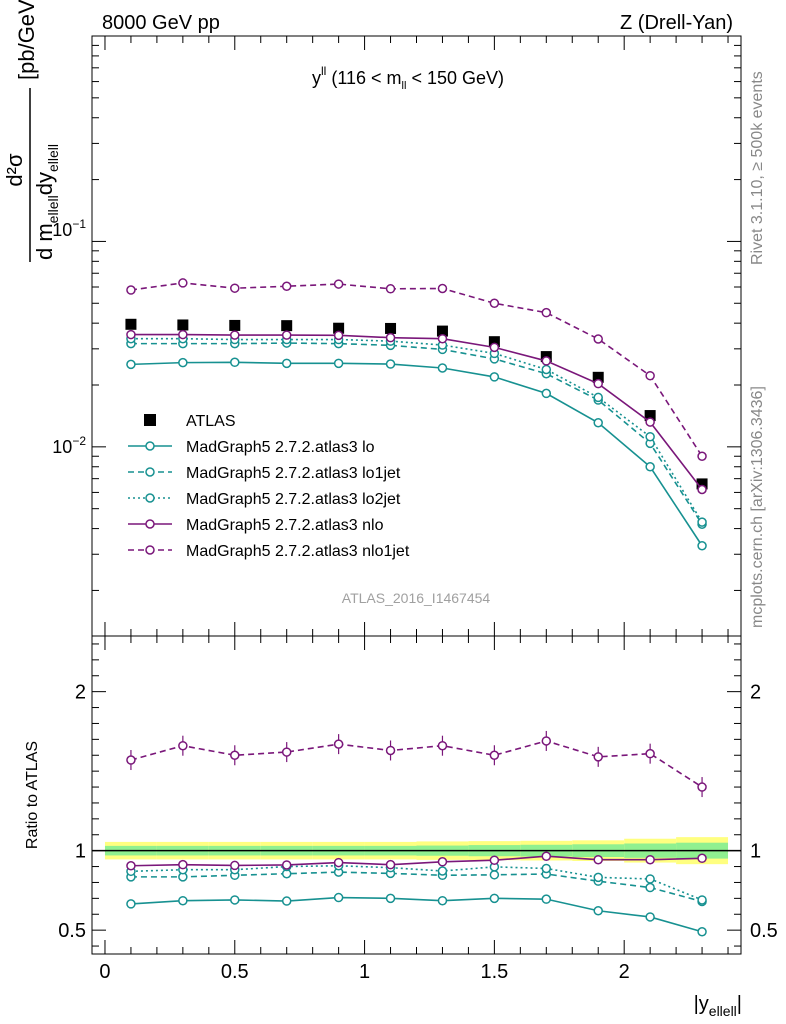 This screenshot has height=1024, width=786. What do you see at coordinates (755, 693) in the screenshot?
I see `ratio-ytick-label-right: 2` at bounding box center [755, 693].